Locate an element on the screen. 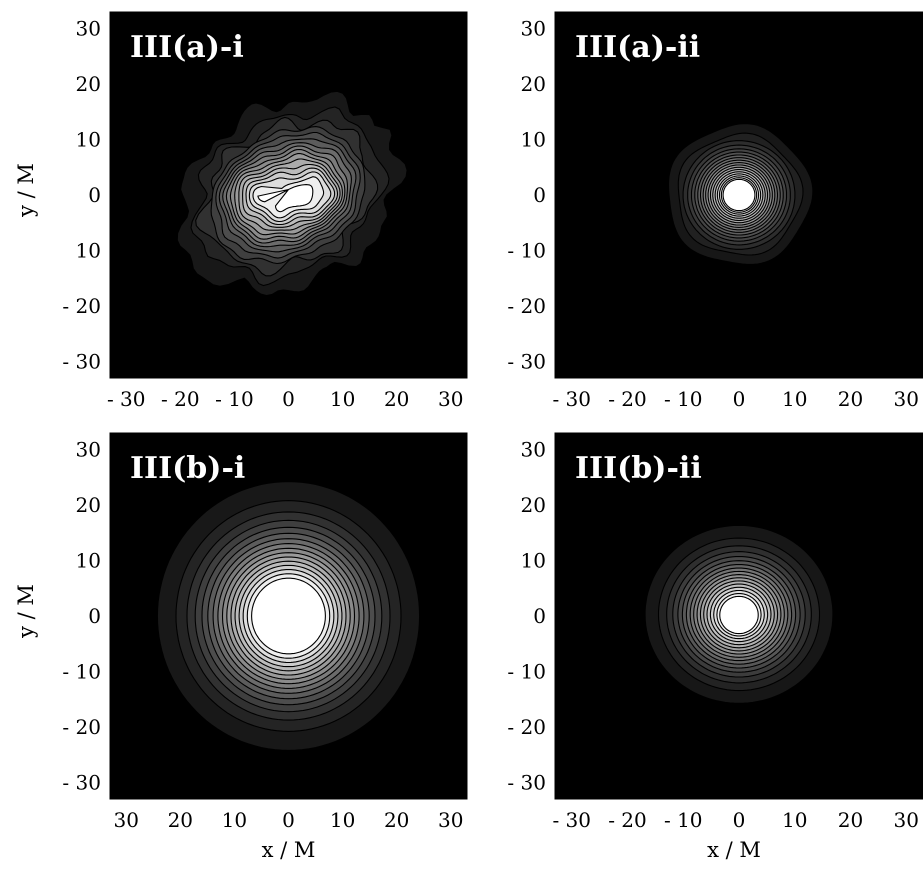  panel-title: III(b)-ii is located at coordinates (638, 468).